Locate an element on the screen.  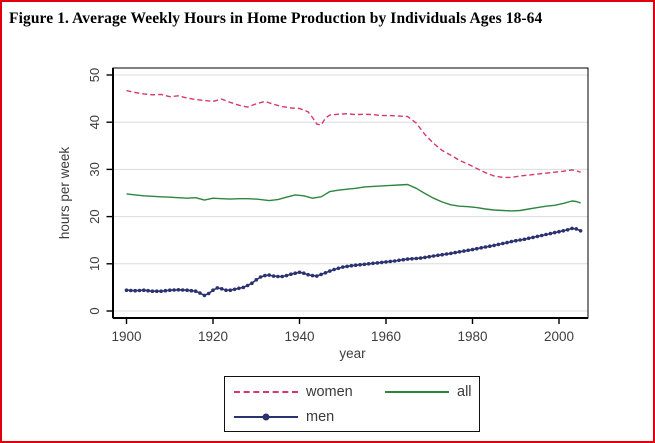
legend-item-all: all is located at coordinates (432, 392).